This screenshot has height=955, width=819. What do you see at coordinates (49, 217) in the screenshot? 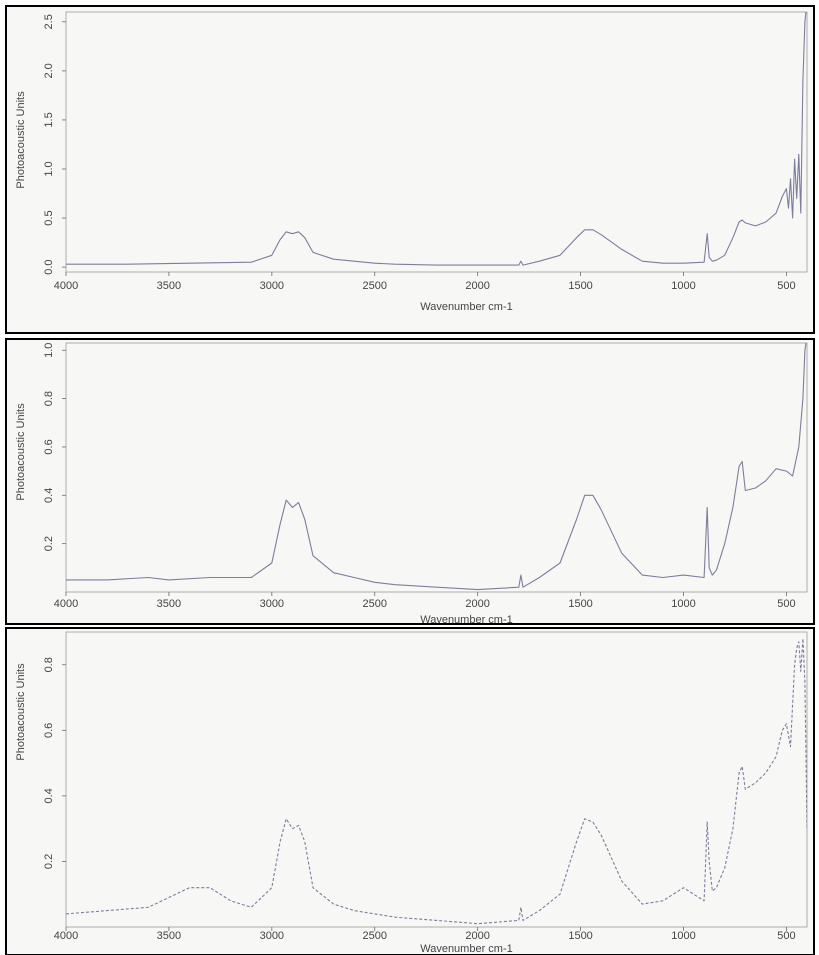
I see `y-tick-label: 0.5` at bounding box center [49, 217].